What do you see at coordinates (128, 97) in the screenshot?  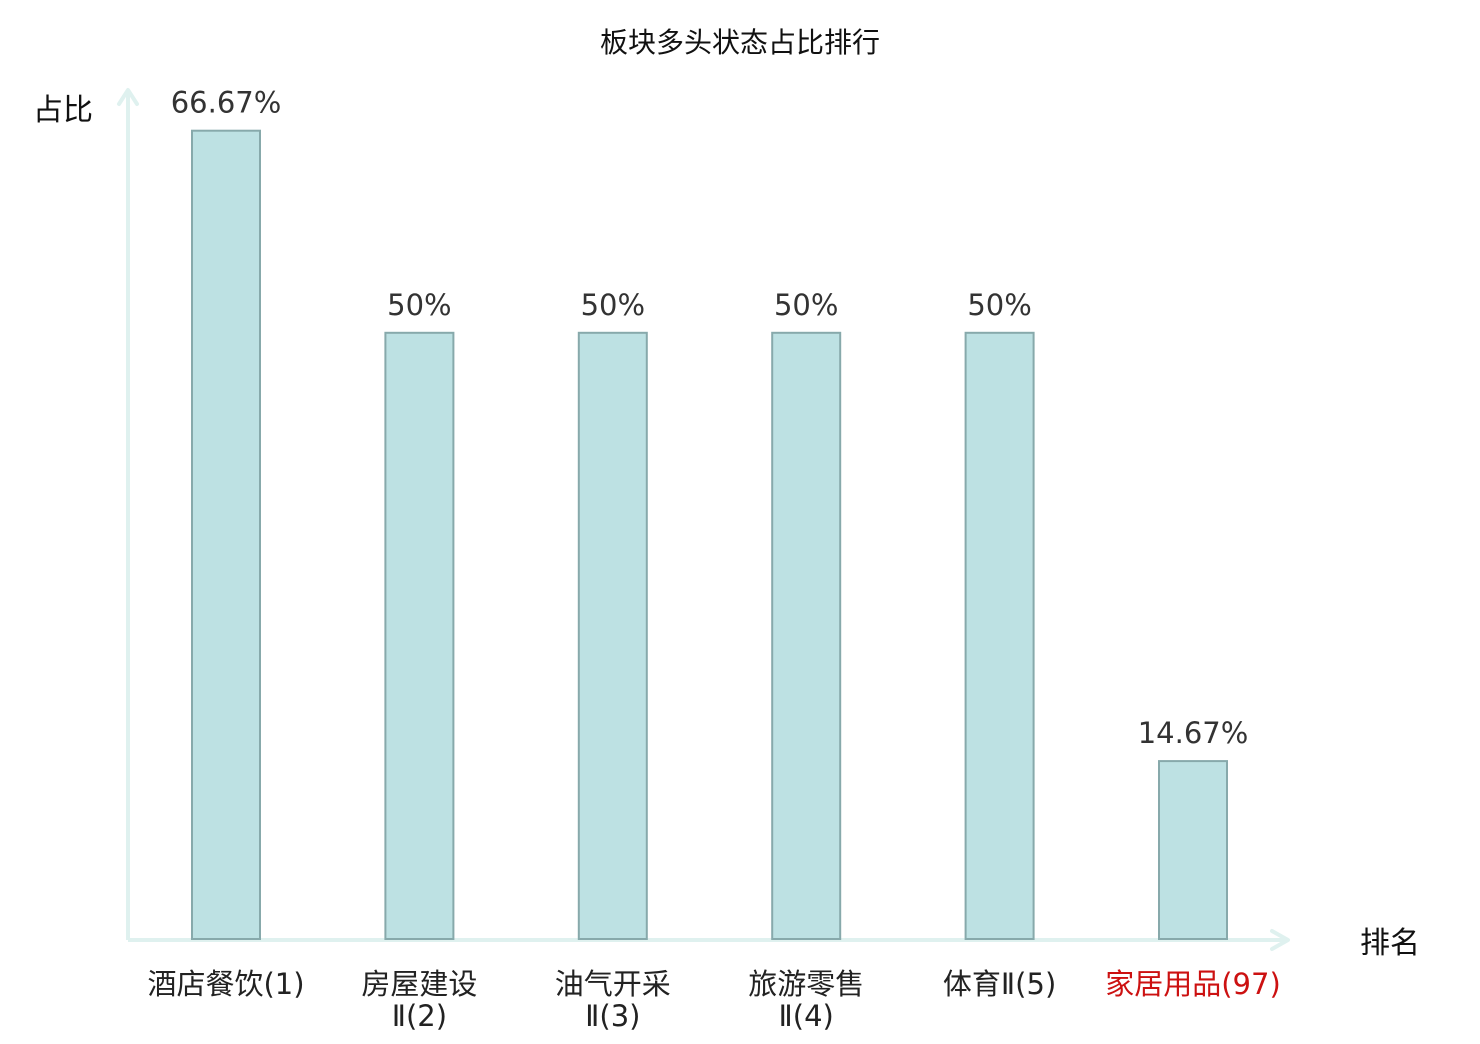 I see `y-axis-arrow-icon` at bounding box center [128, 97].